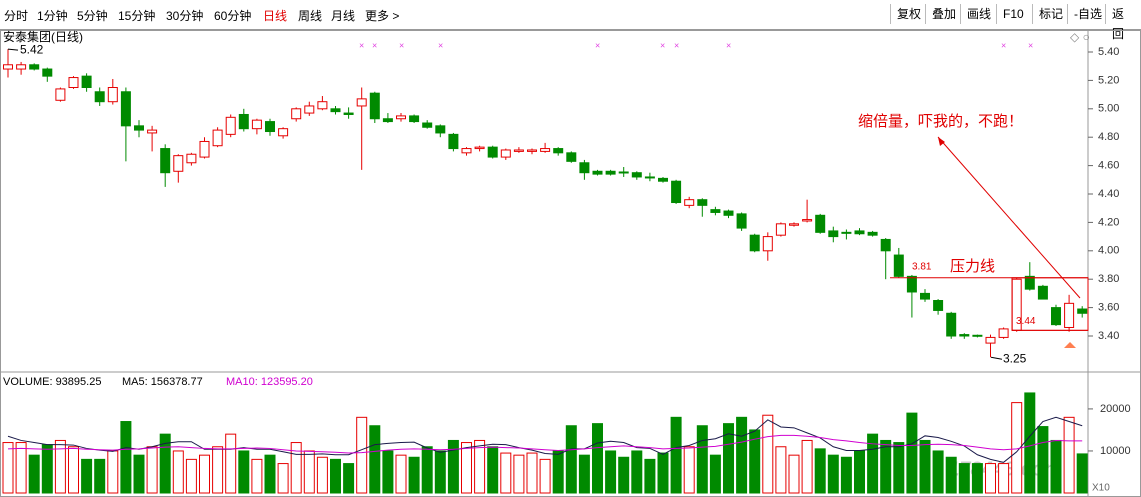 Image resolution: width=1141 pixels, height=497 pixels. What do you see at coordinates (1050, 14) in the screenshot?
I see `toolbar-button: 标记` at bounding box center [1050, 14].